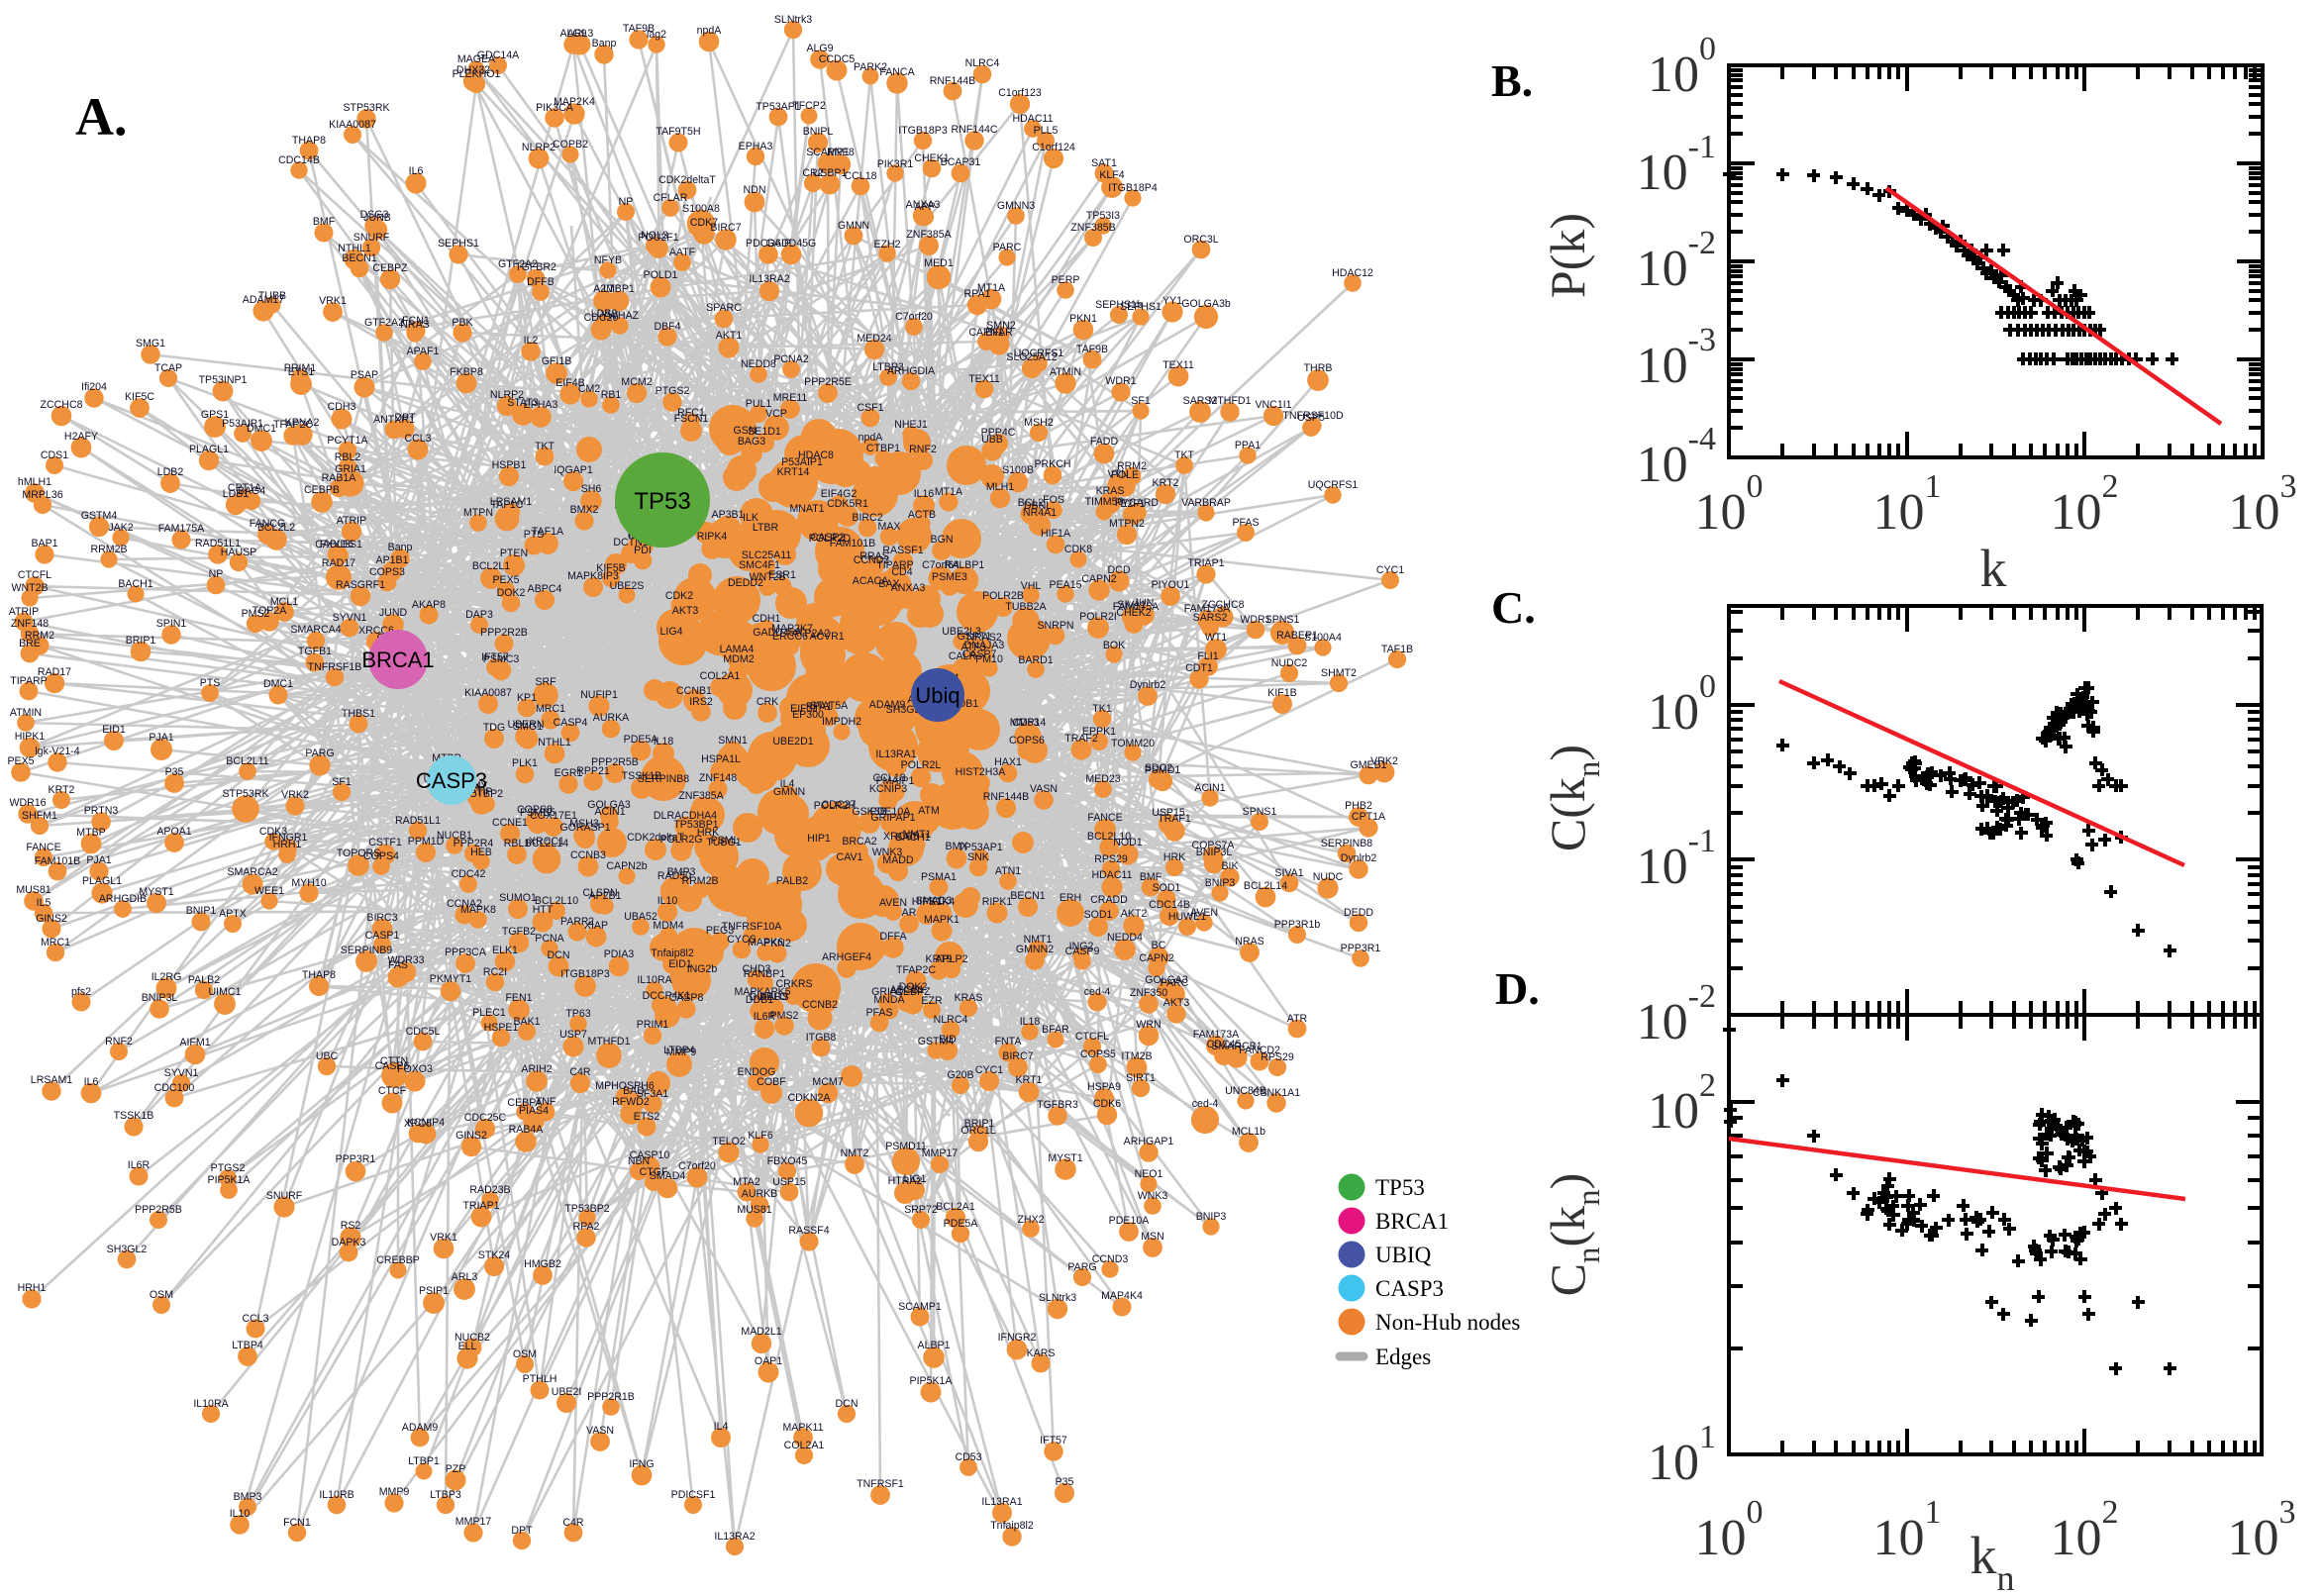  Describe the element at coordinates (481, 792) in the screenshot. I see `svg-text: ATIP` at that location.